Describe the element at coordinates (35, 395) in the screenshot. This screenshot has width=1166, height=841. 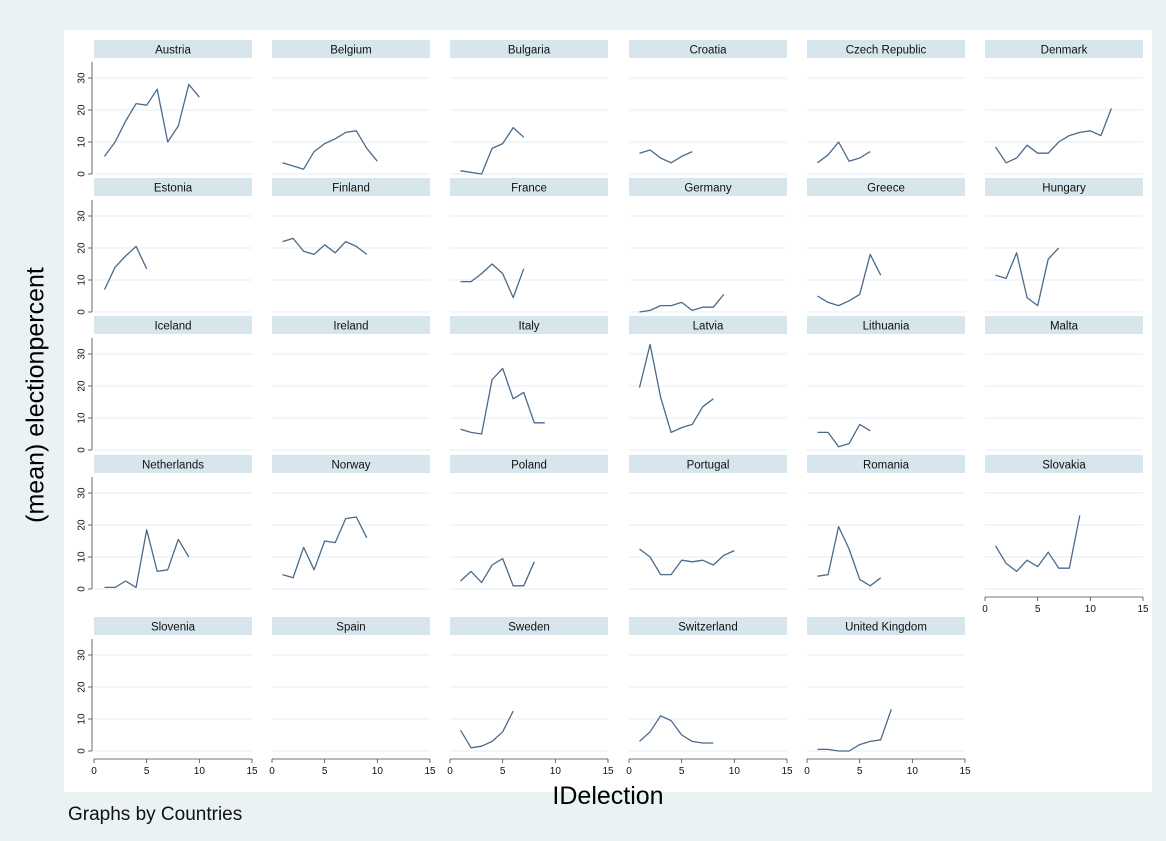
I see `y-axis-label: (mean) electionpercent` at that location.